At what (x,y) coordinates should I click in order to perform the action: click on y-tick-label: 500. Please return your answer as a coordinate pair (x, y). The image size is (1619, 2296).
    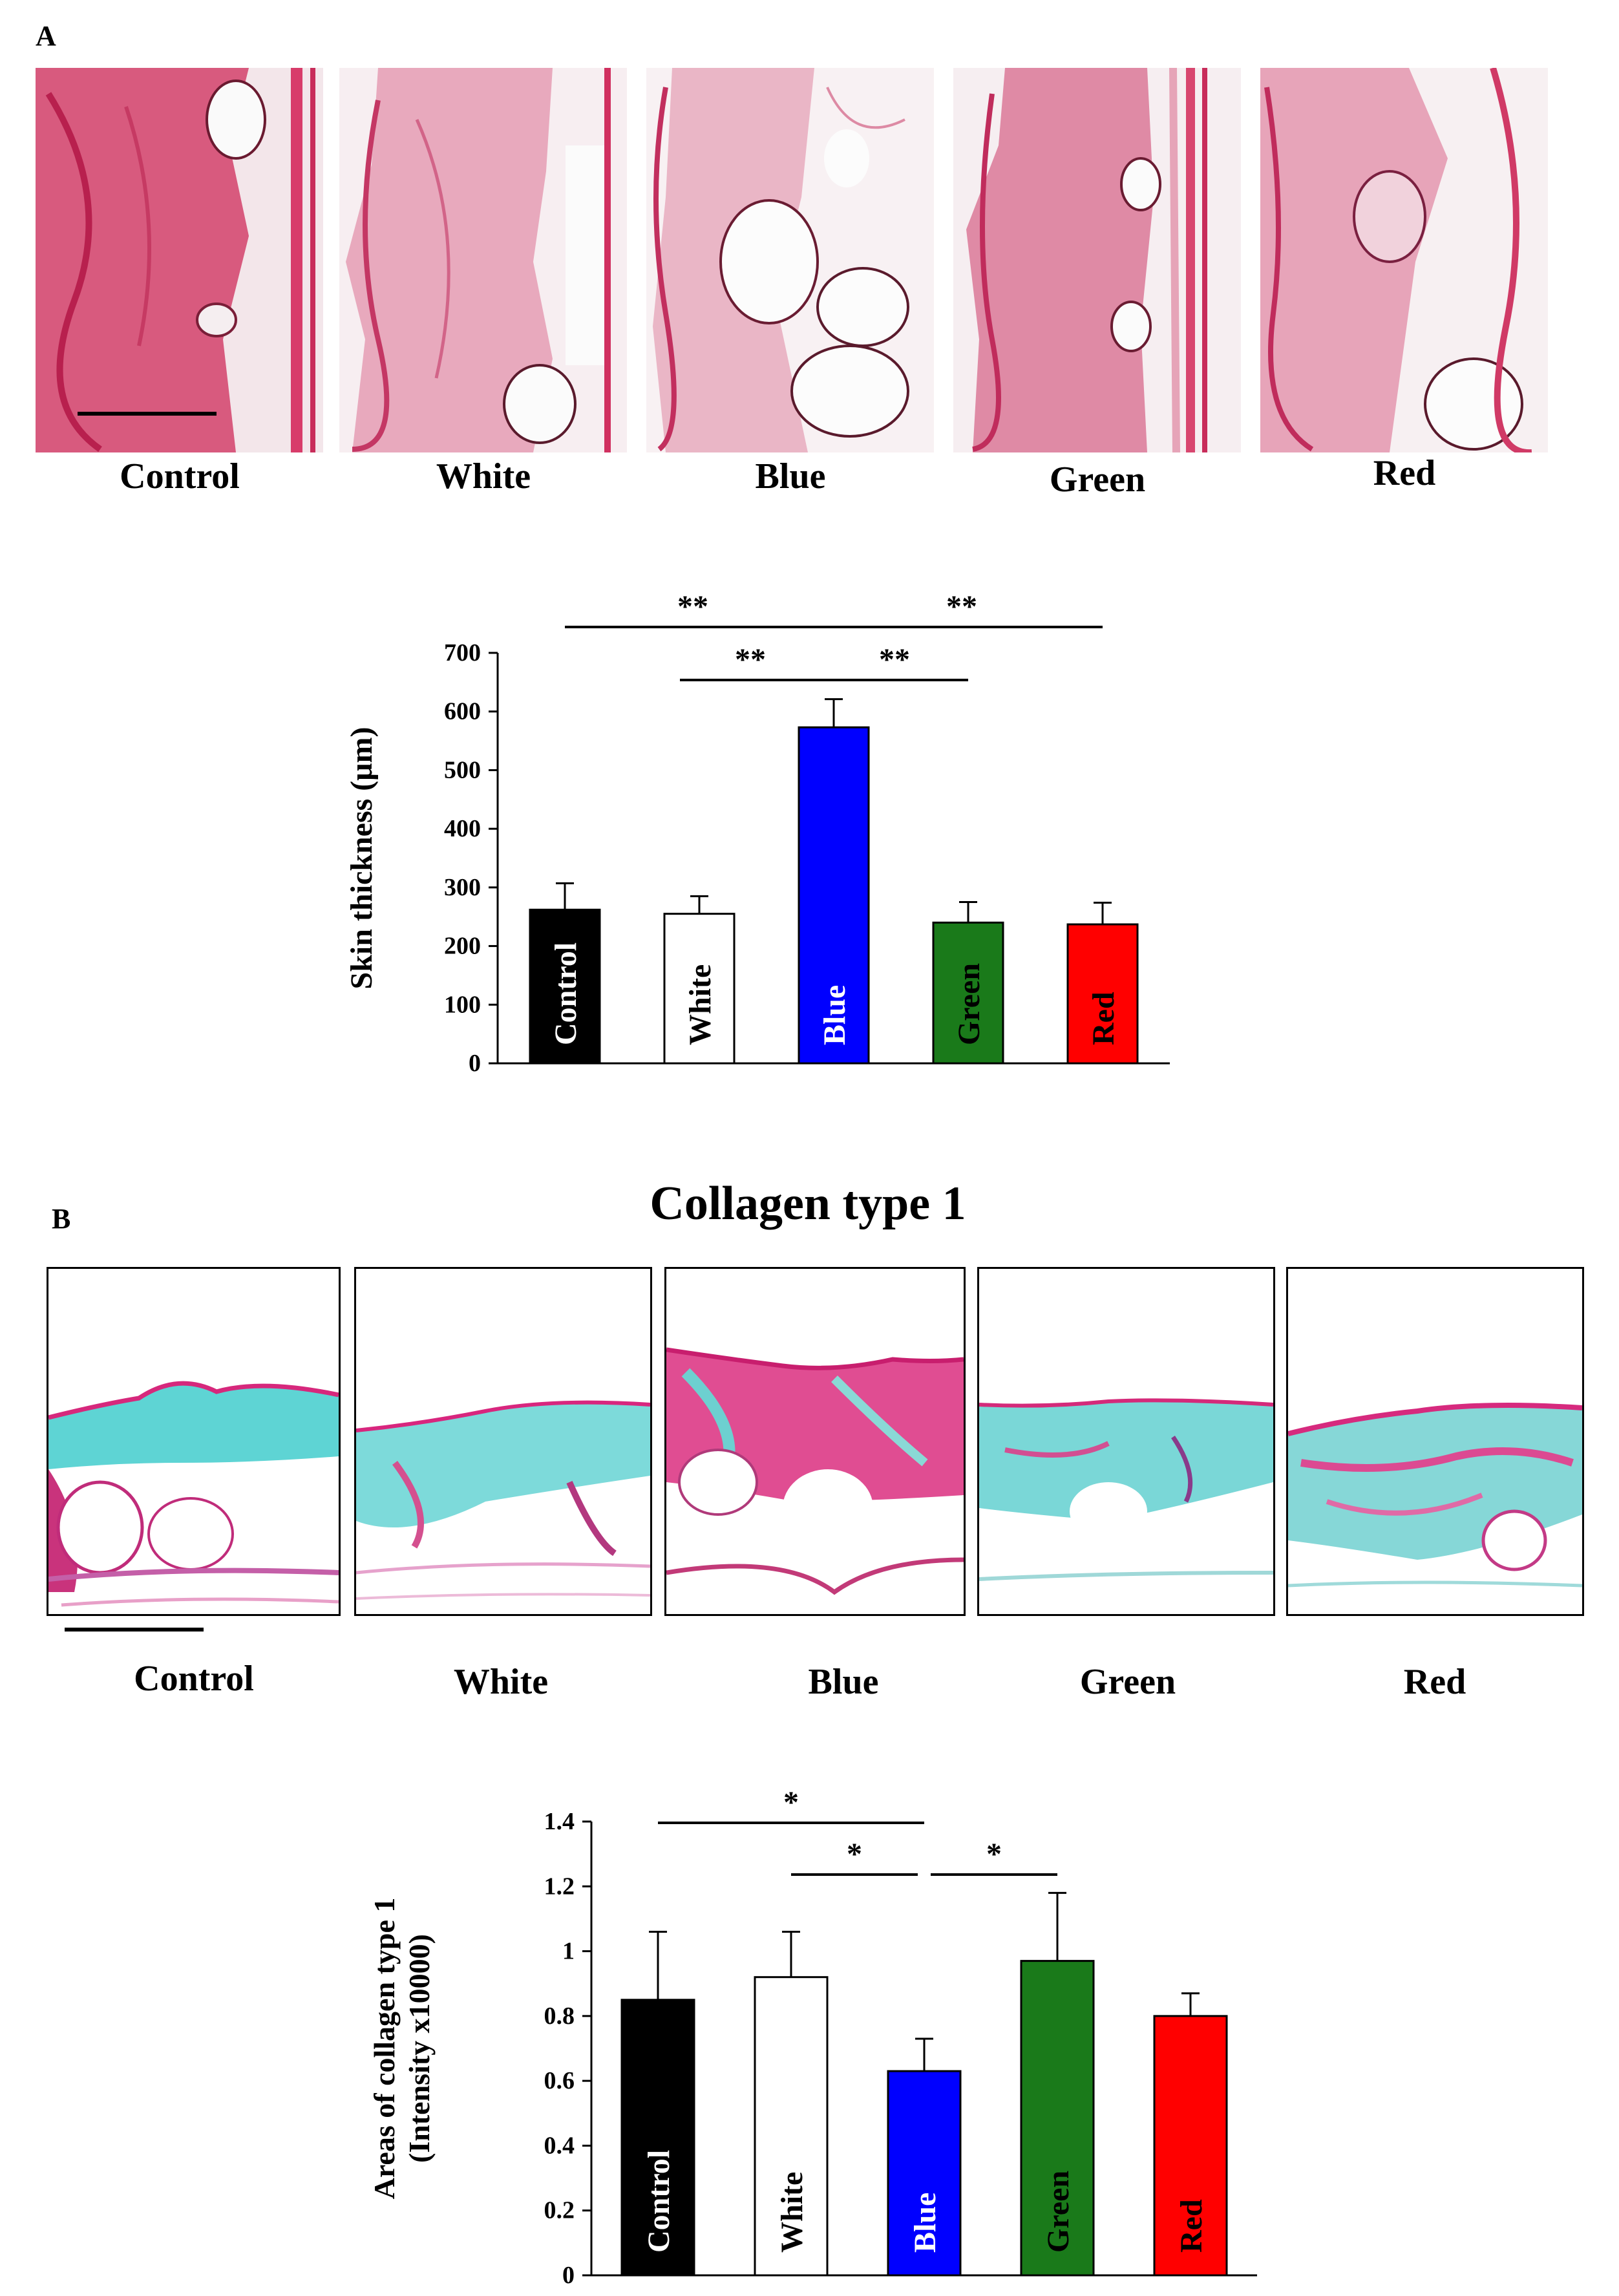
    Looking at the image, I should click on (462, 769).